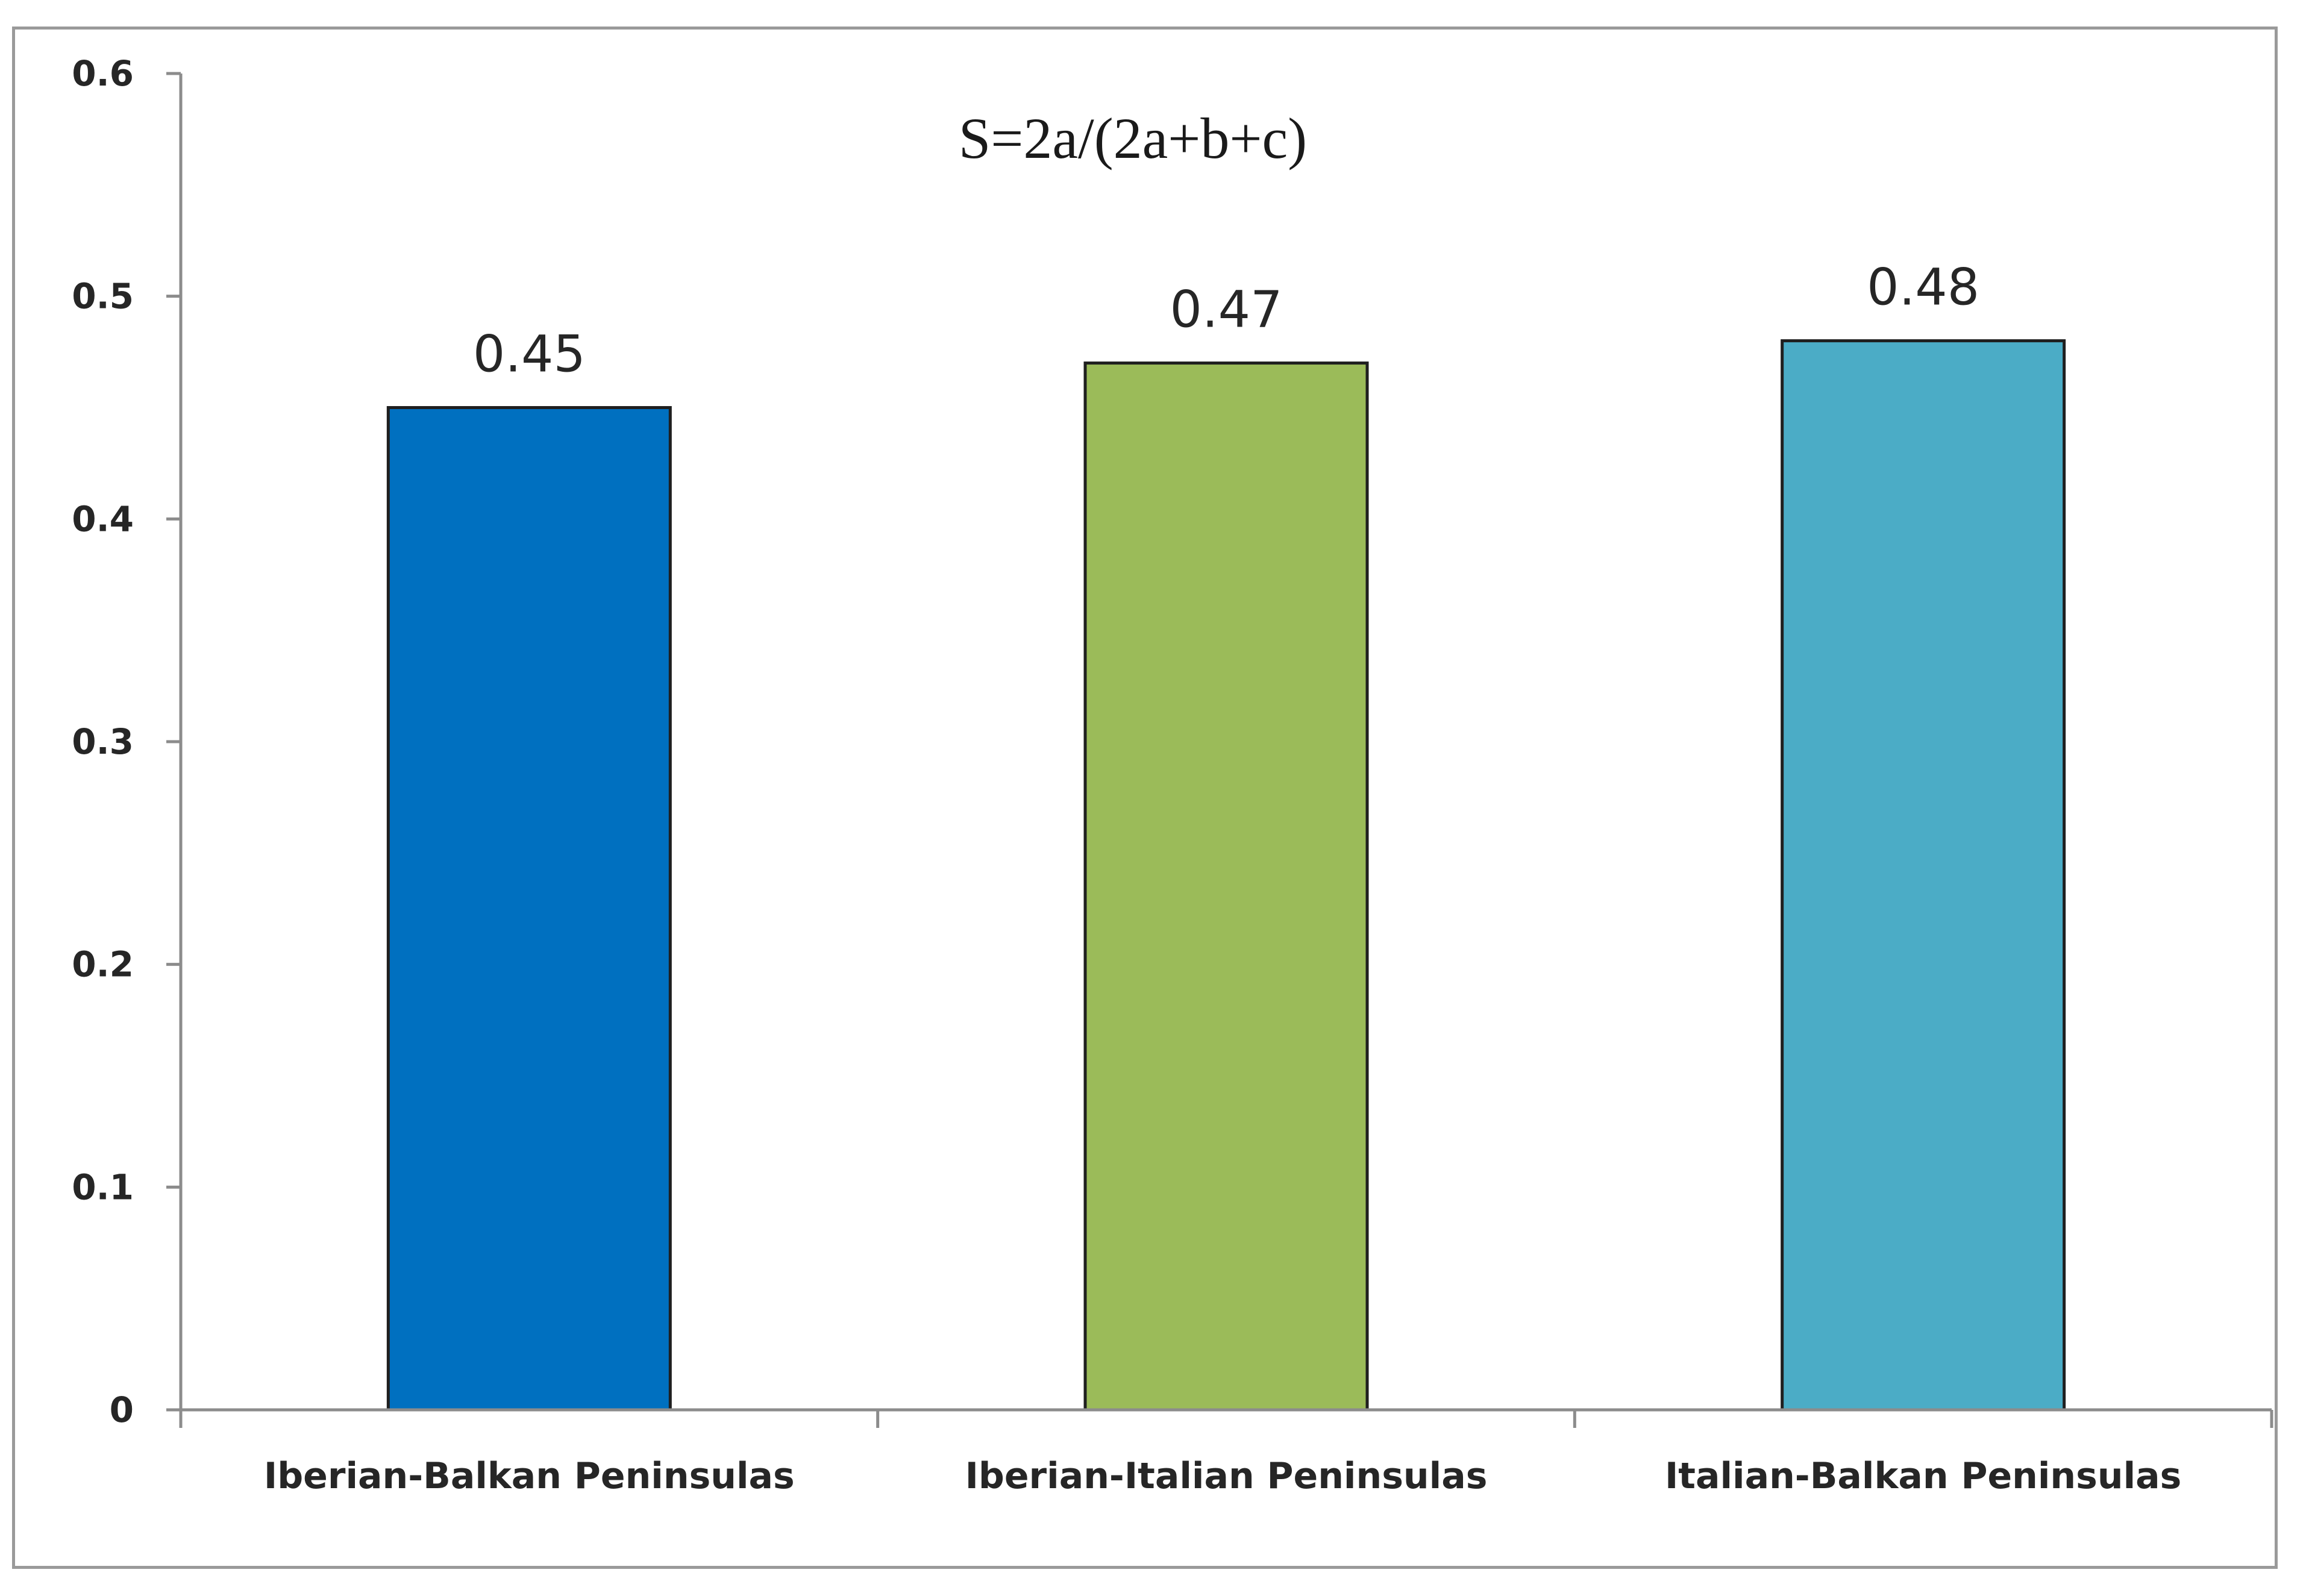 Image resolution: width=2309 pixels, height=1596 pixels. I want to click on x-category-label: Iberian-Balkan Peninsulas, so click(529, 1476).